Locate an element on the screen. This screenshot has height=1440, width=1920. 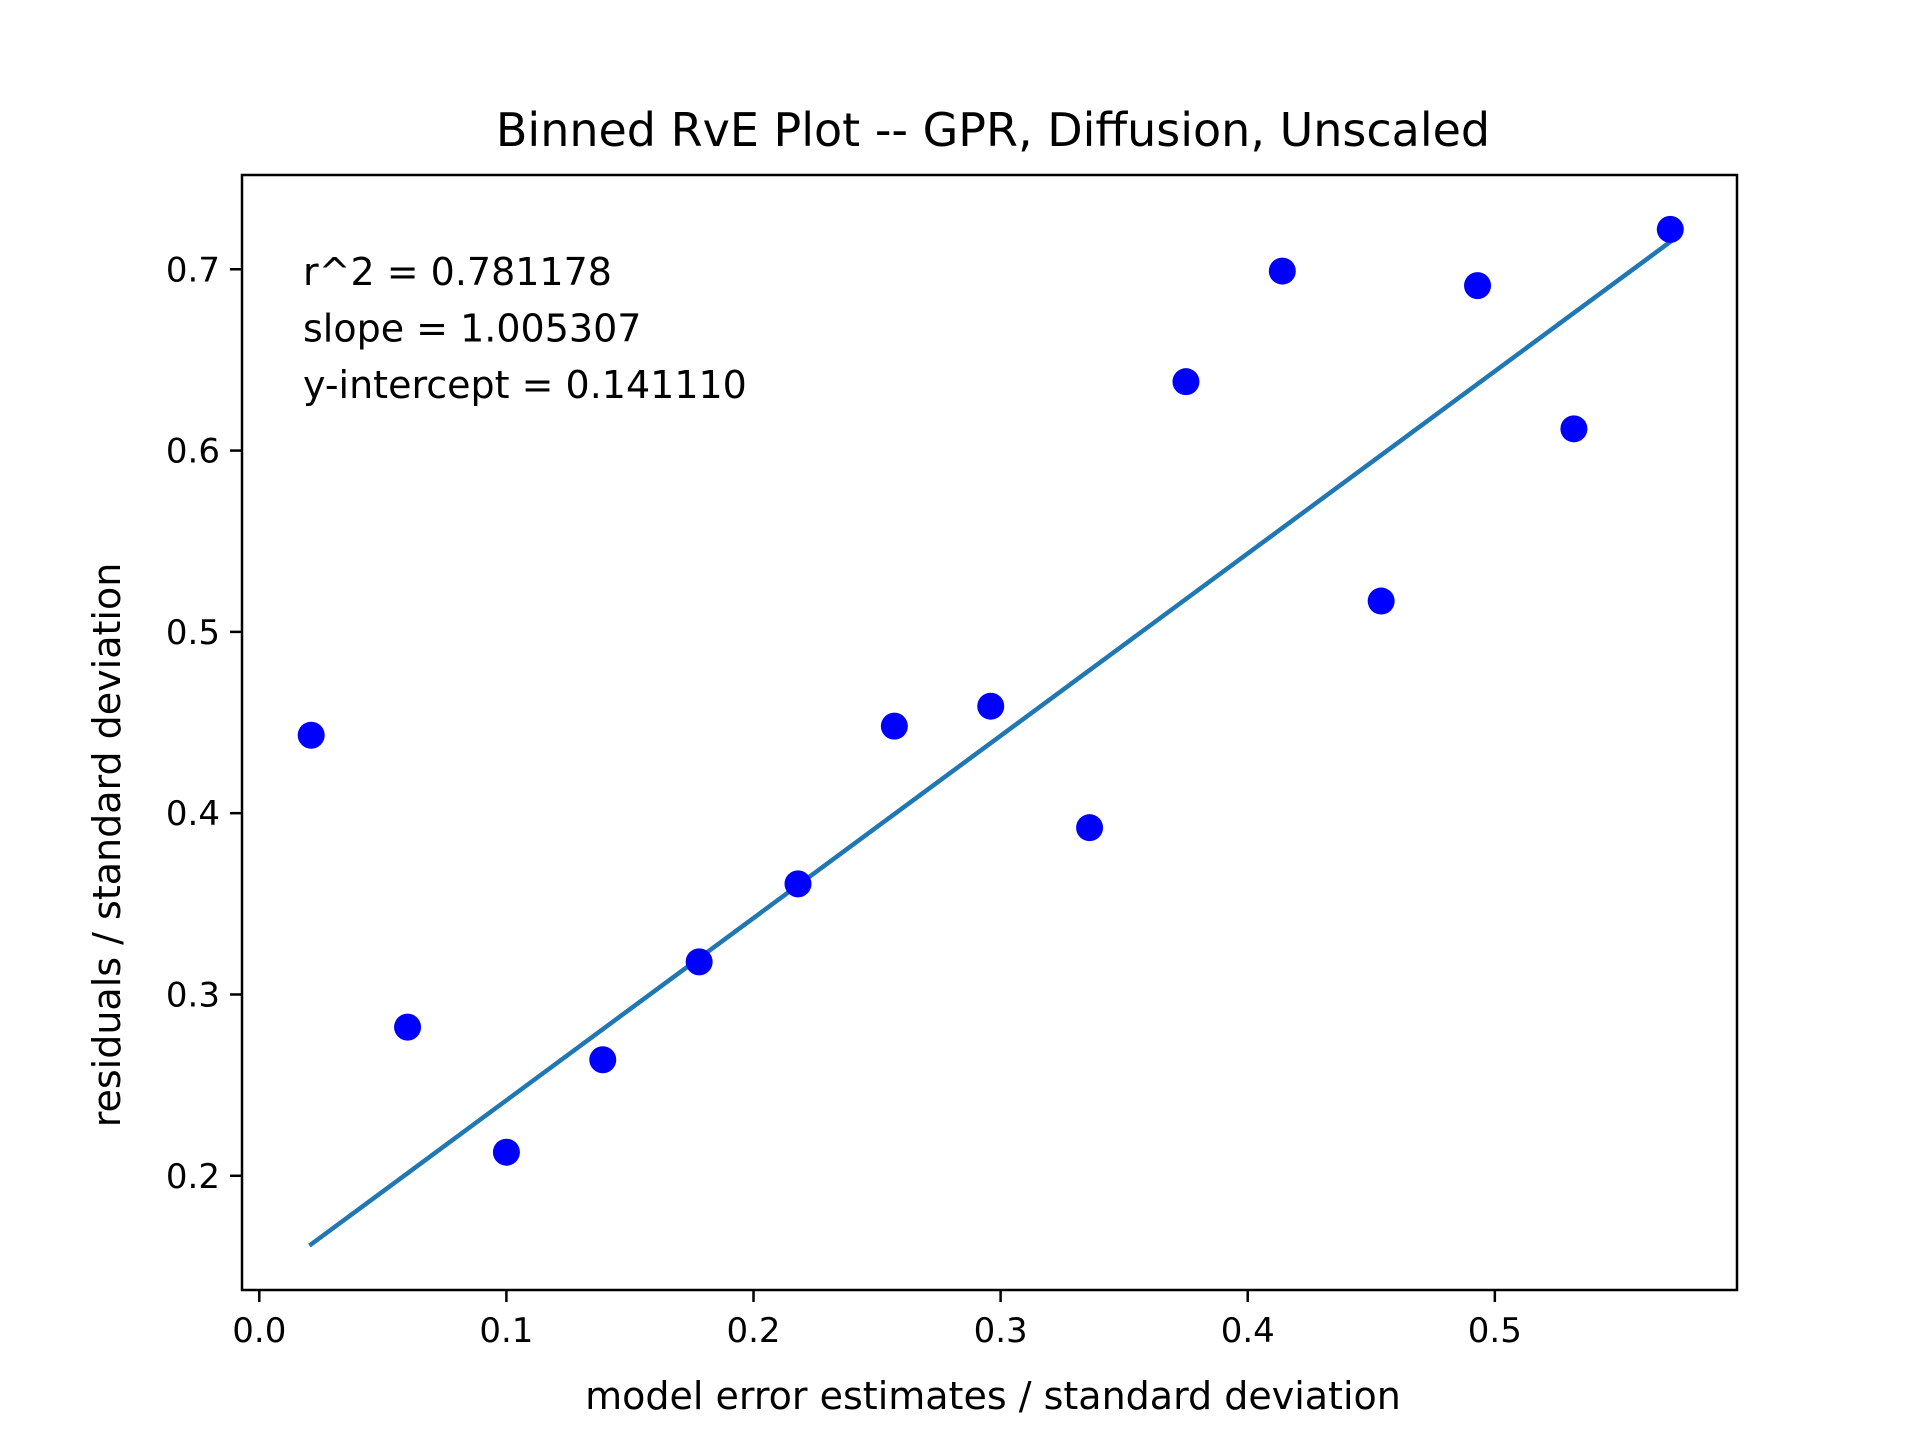
y-tick-label: 0.2 is located at coordinates (193, 1177).